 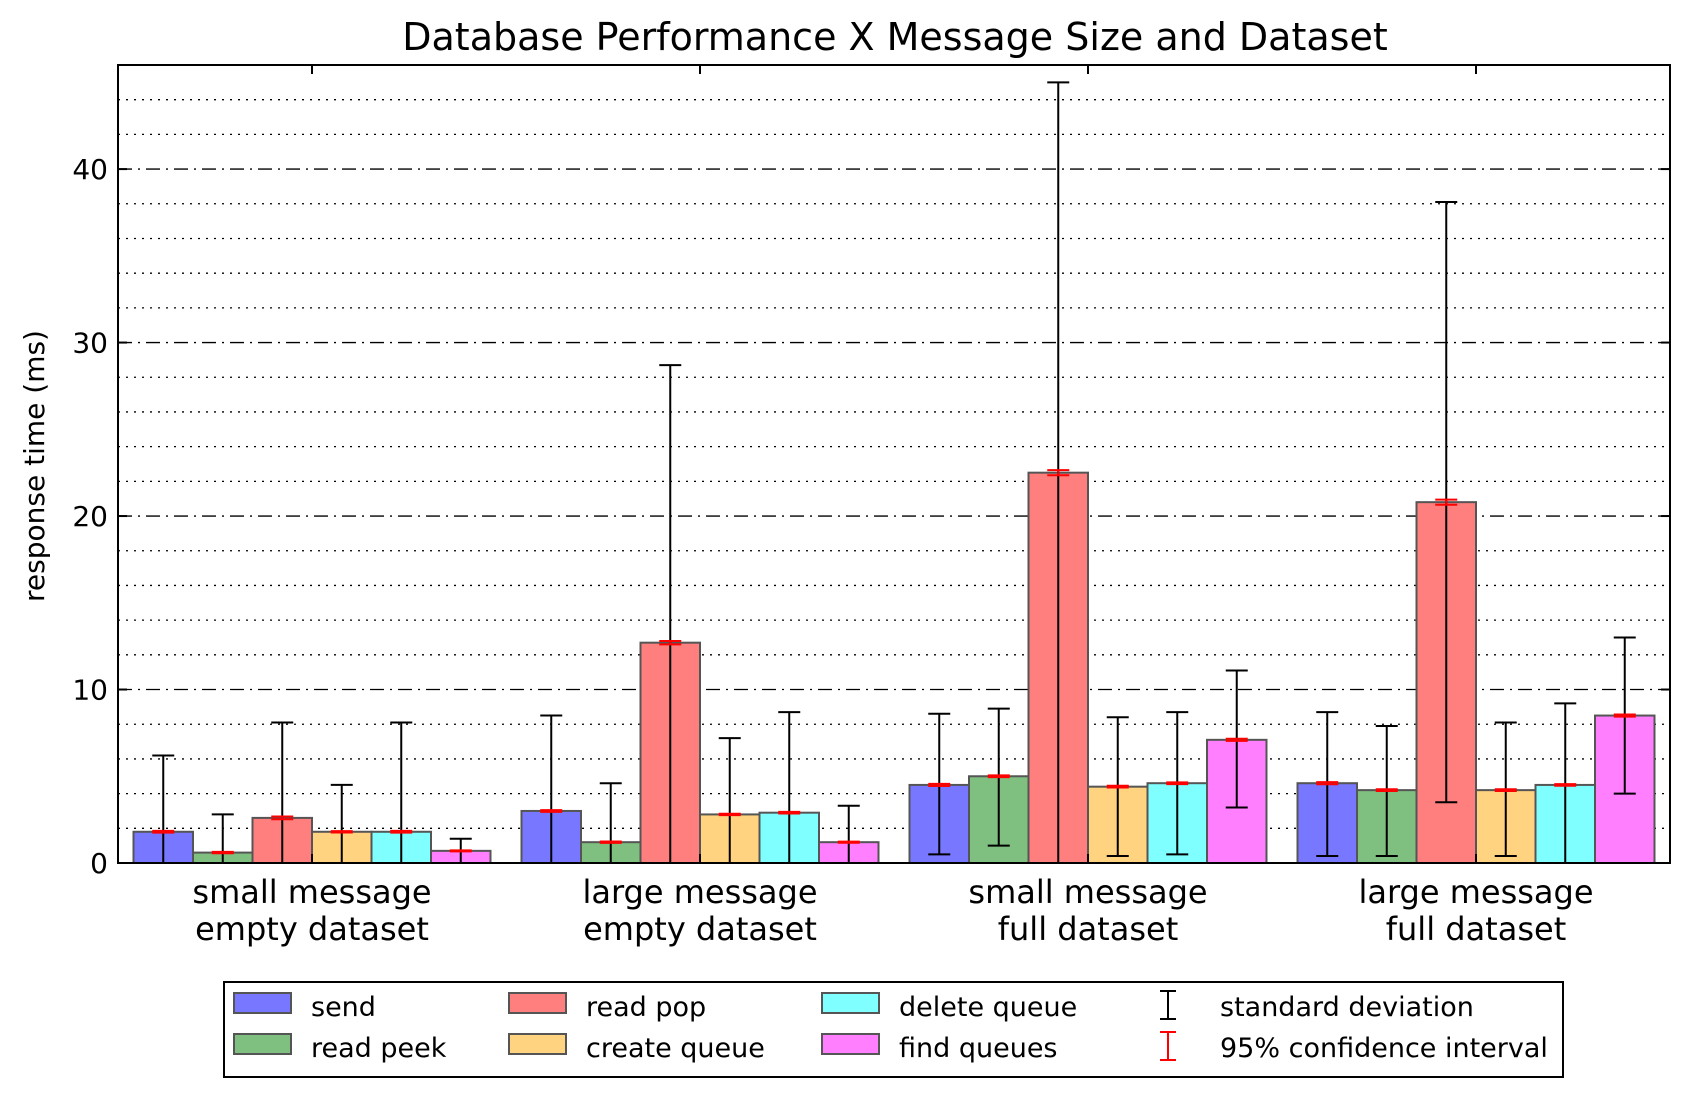 I want to click on legend-label: create queue, so click(x=675, y=1048).